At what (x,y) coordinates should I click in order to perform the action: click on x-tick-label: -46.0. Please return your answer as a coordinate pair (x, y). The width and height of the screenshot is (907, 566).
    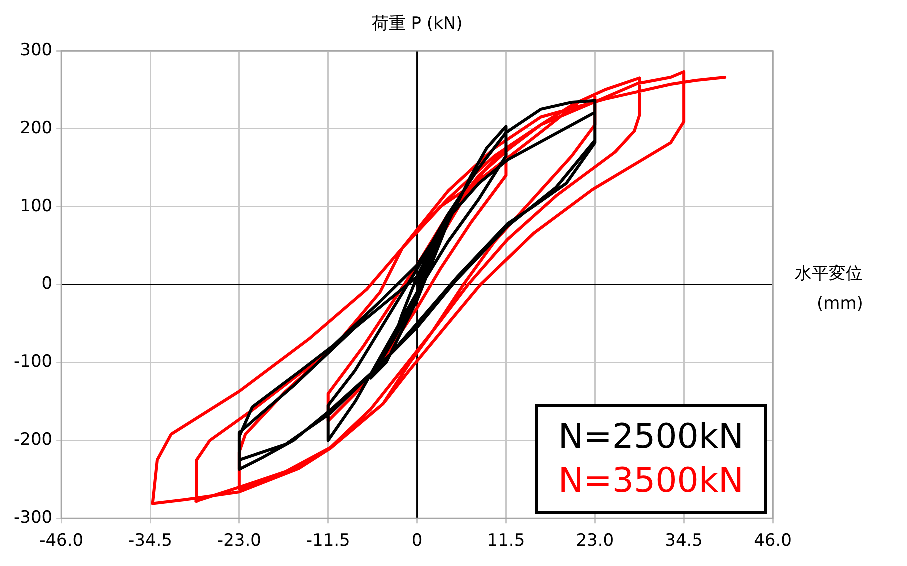
    Looking at the image, I should click on (62, 541).